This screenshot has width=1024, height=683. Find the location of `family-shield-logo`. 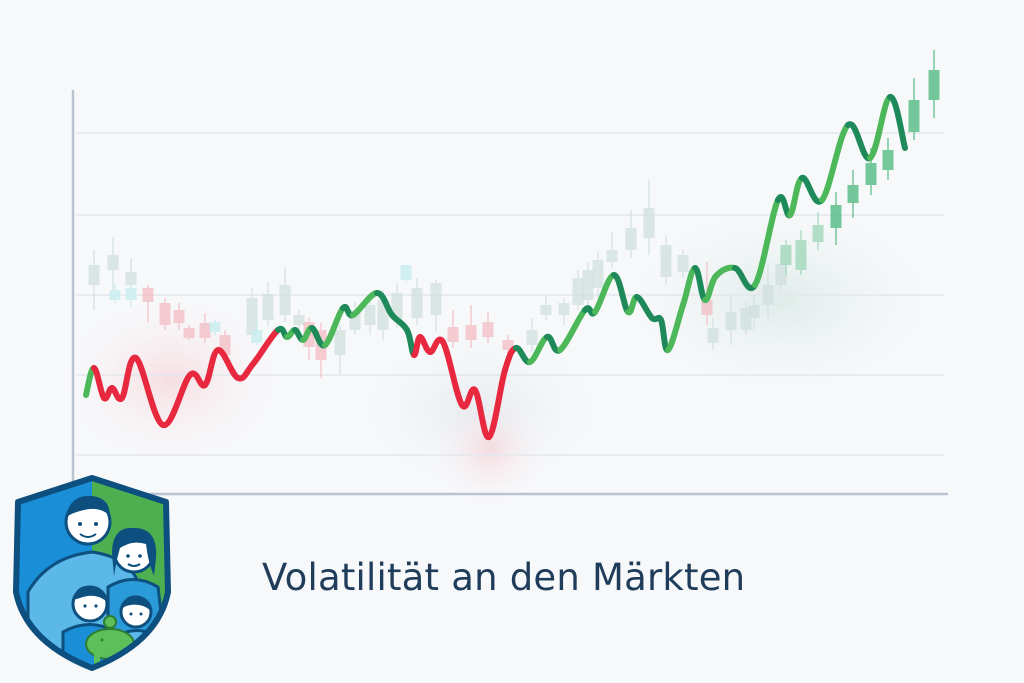

family-shield-logo is located at coordinates (92, 572).